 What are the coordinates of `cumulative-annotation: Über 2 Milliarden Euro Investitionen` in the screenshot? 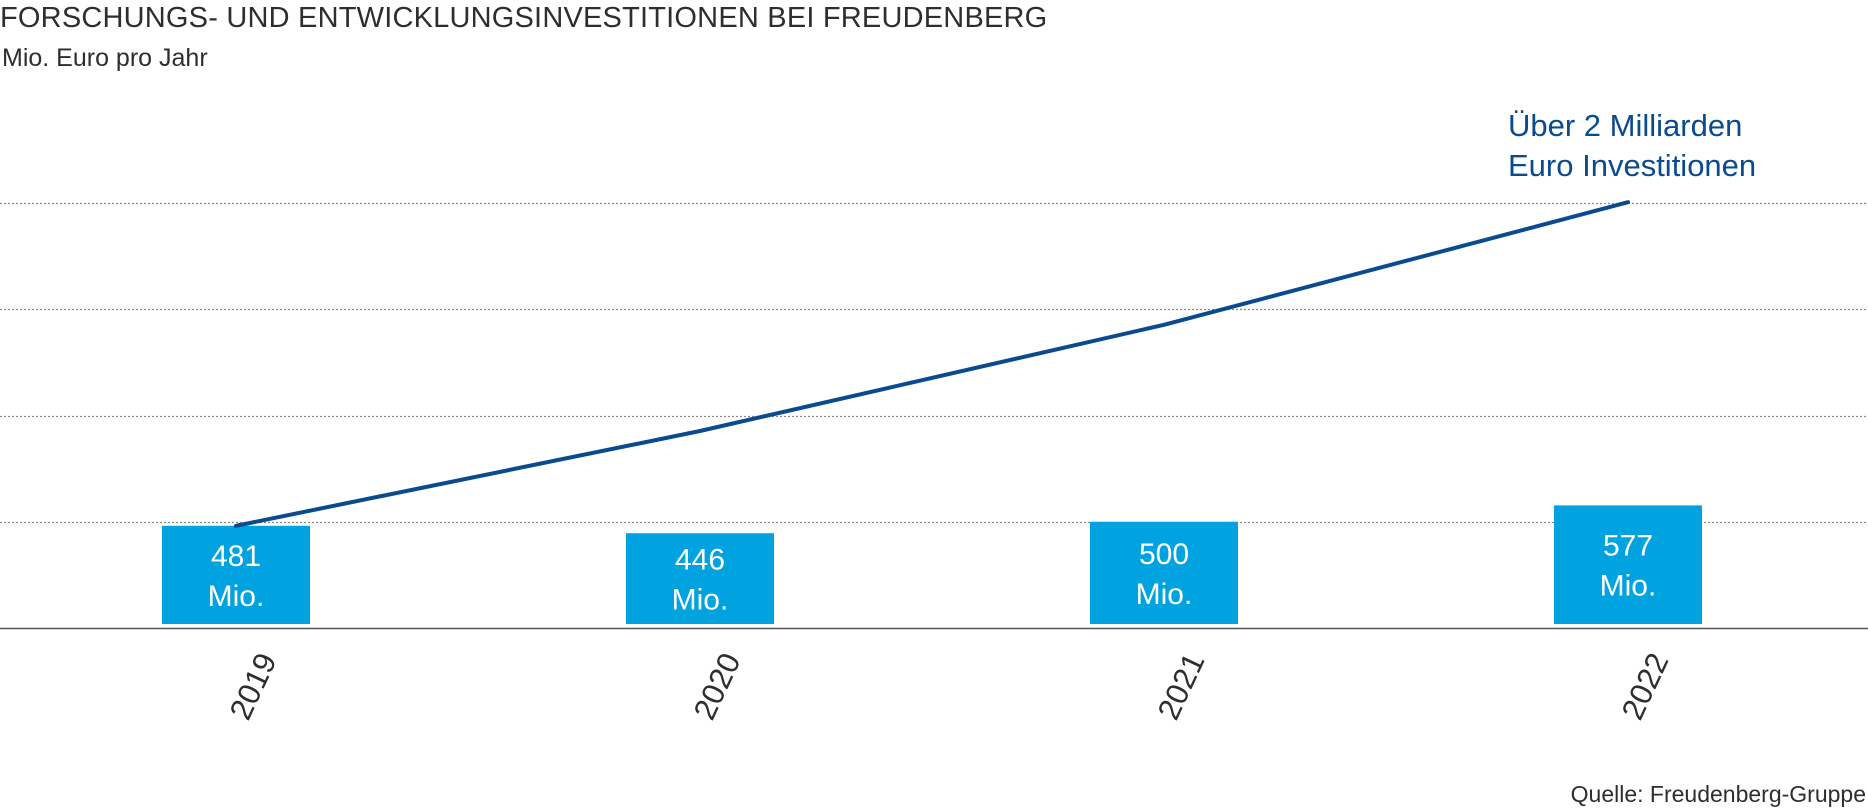 It's located at (1632, 146).